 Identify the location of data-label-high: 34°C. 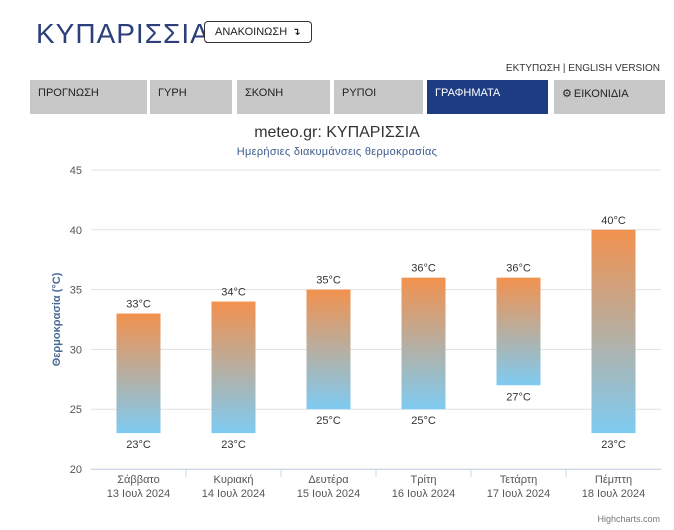
(233, 293).